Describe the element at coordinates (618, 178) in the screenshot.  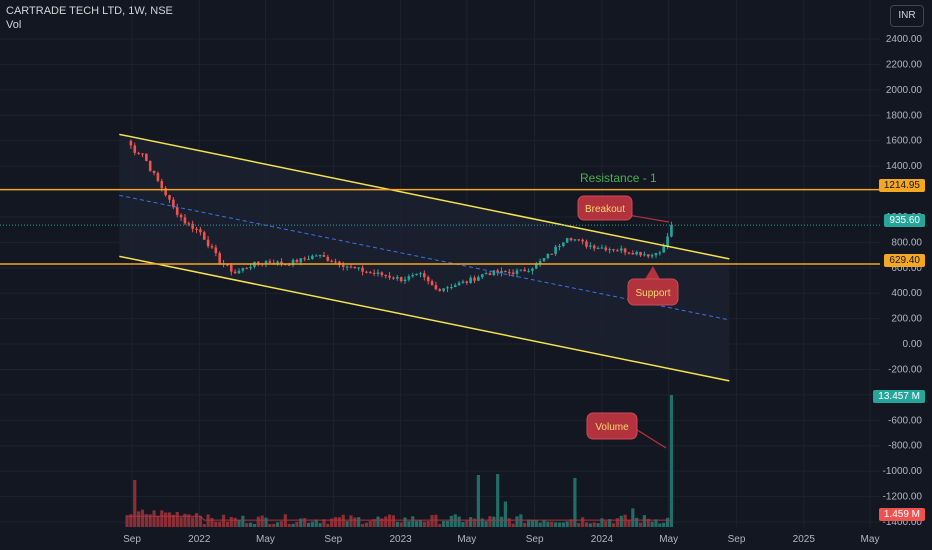
I see `resistance-label: Resistance - 1` at that location.